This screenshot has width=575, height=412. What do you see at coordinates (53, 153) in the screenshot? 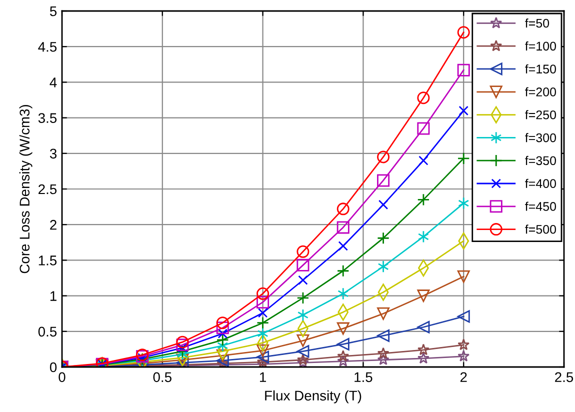
I see `y-tick-label: 3` at bounding box center [53, 153].